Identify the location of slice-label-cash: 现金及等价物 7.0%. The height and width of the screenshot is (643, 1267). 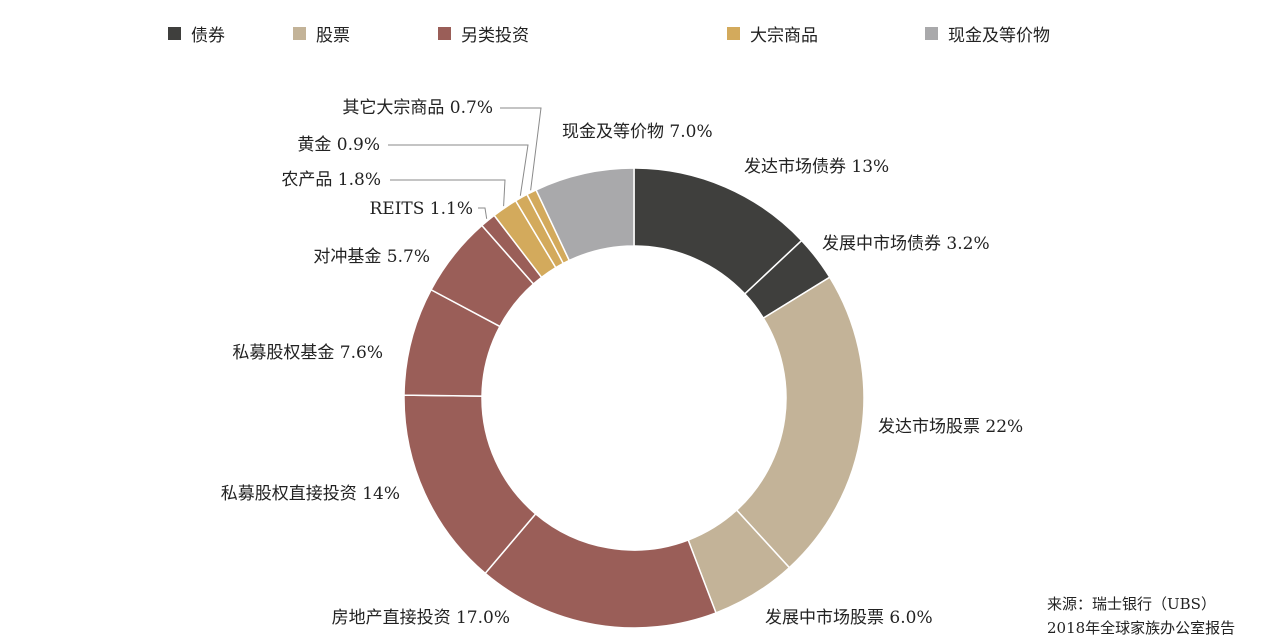
(637, 132).